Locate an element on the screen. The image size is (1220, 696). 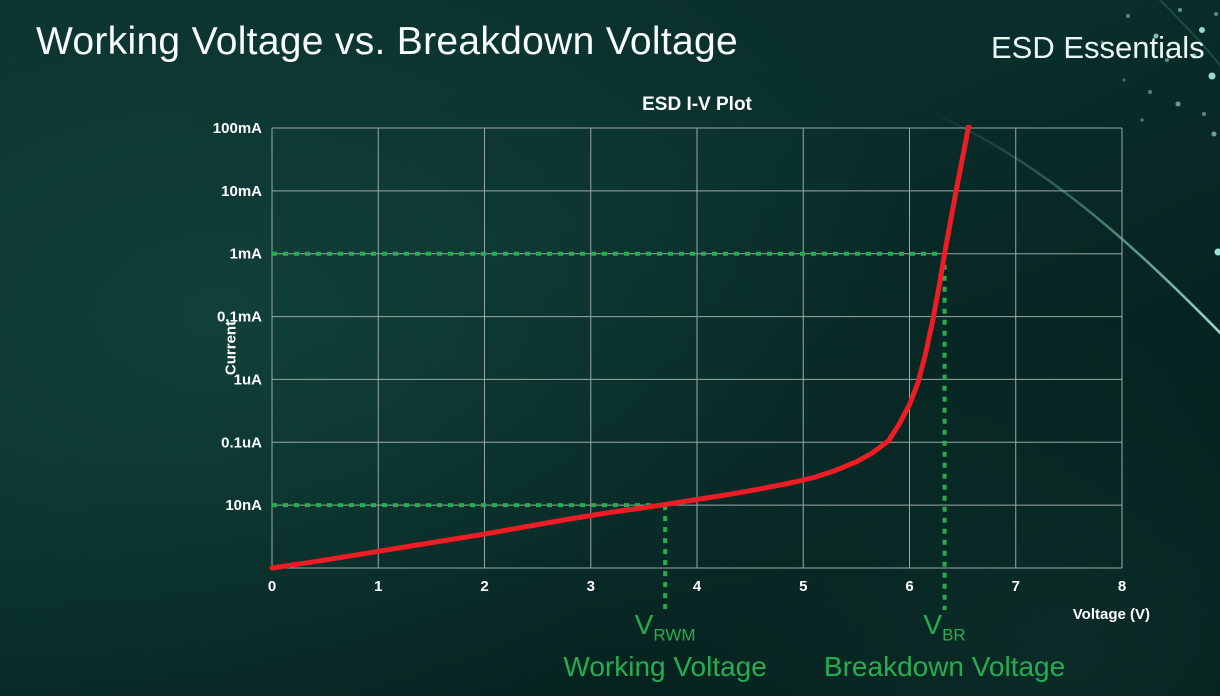
vrwm-caption: Working Voltage is located at coordinates (665, 666).